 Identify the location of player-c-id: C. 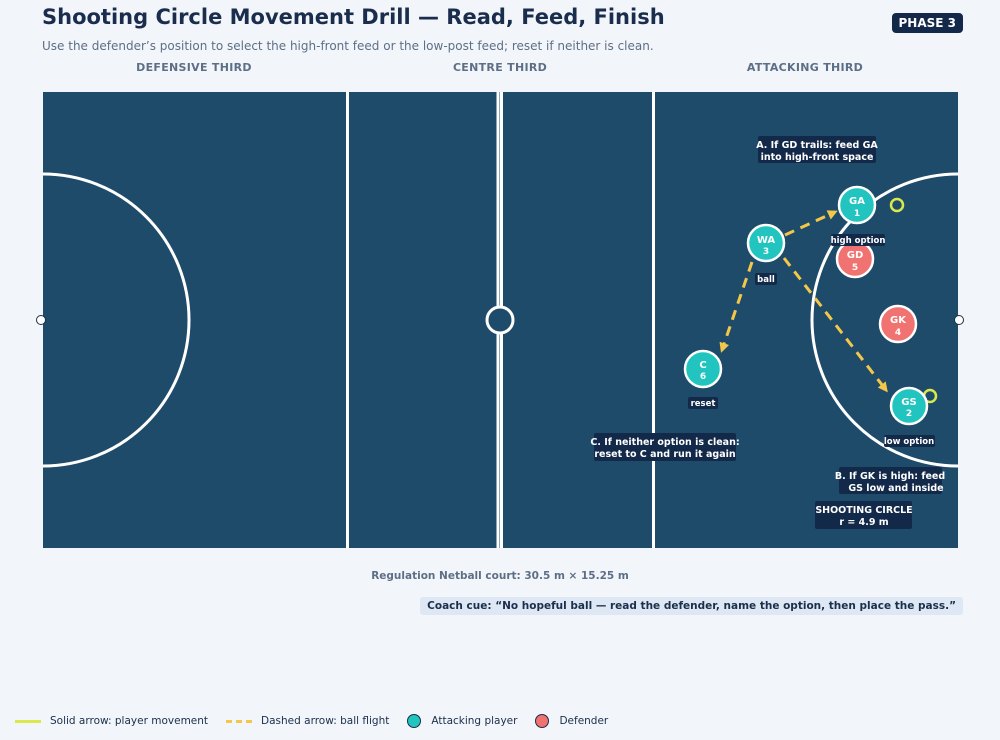
(702, 365).